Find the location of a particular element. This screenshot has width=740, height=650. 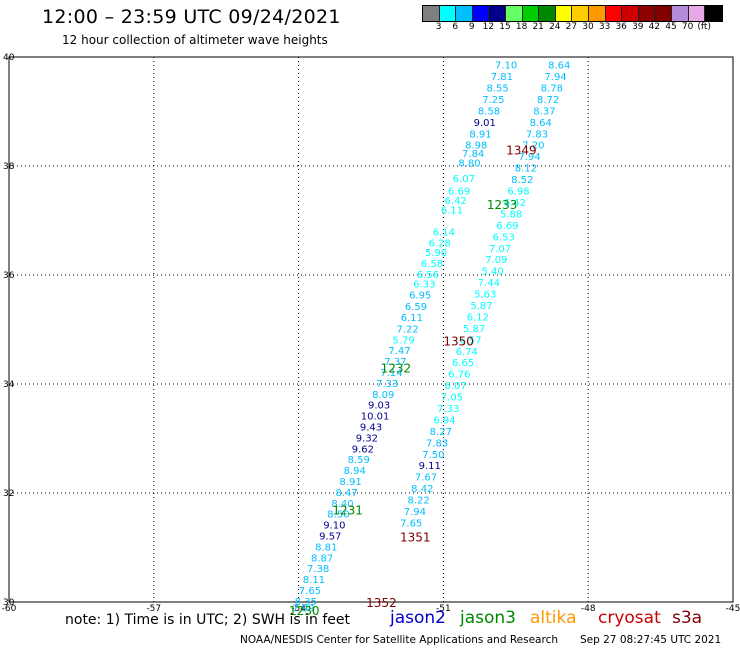

wave-height-label: 7.84 is located at coordinates (473, 154).